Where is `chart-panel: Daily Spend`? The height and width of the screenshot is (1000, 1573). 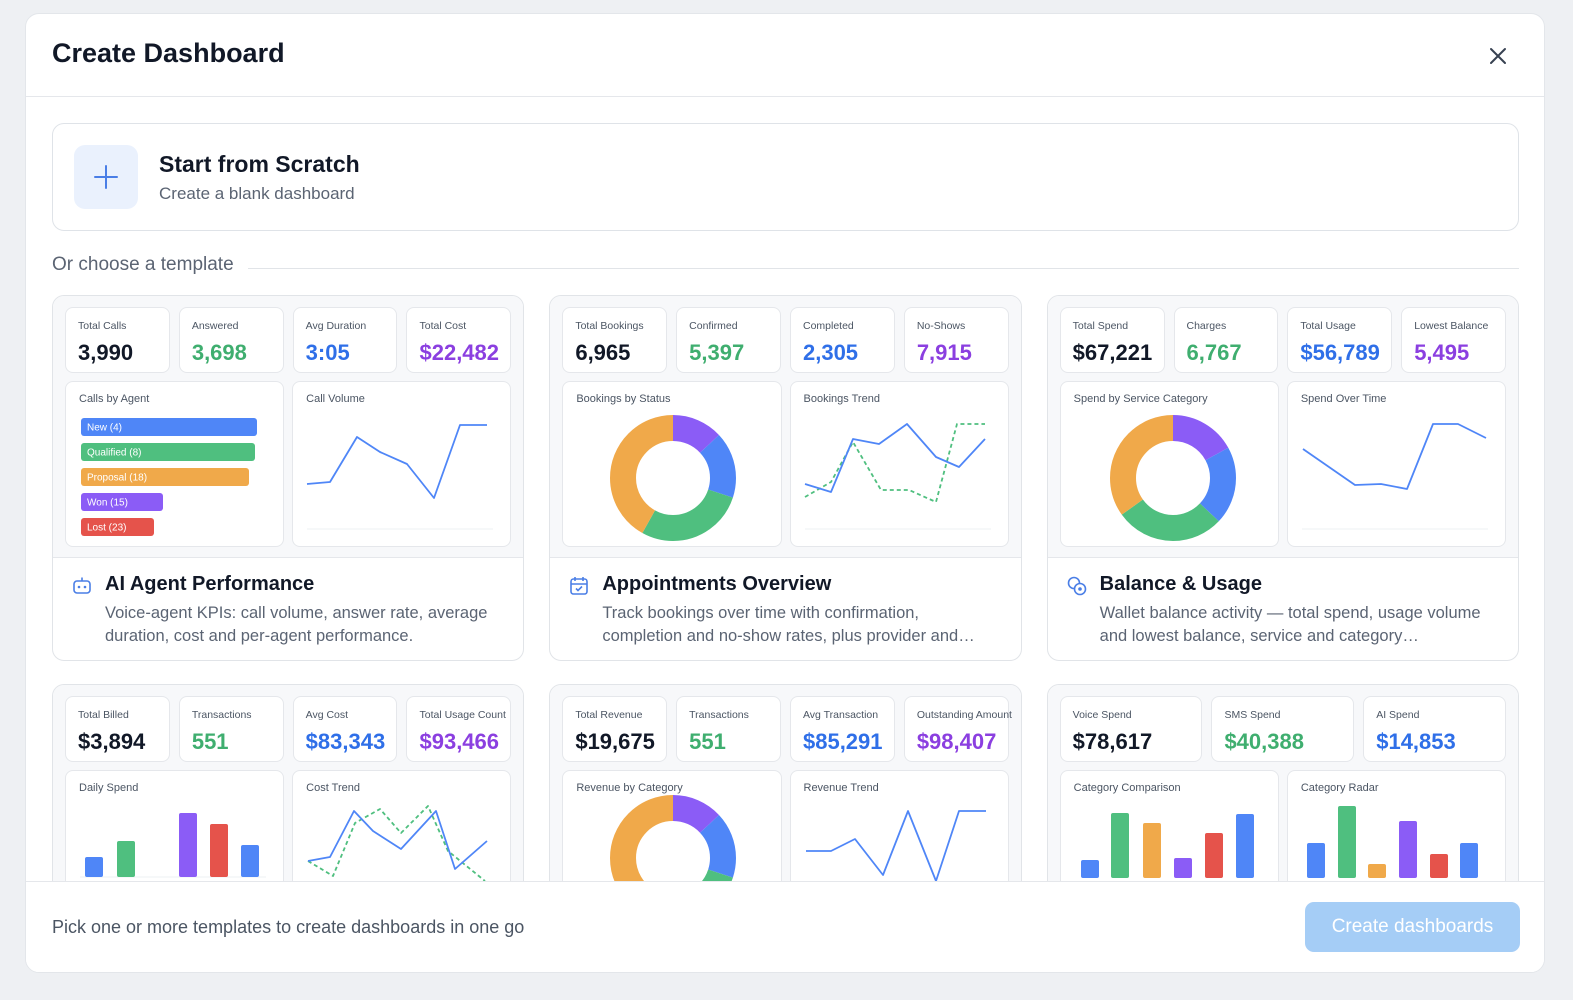 chart-panel: Daily Spend is located at coordinates (175, 826).